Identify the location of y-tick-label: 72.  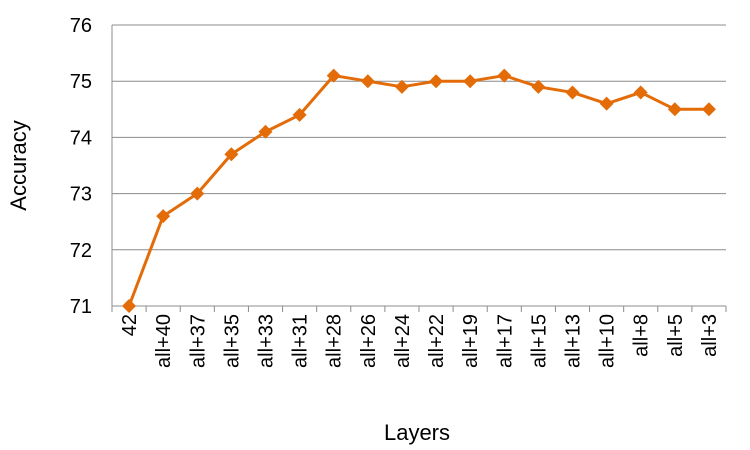
(81, 251).